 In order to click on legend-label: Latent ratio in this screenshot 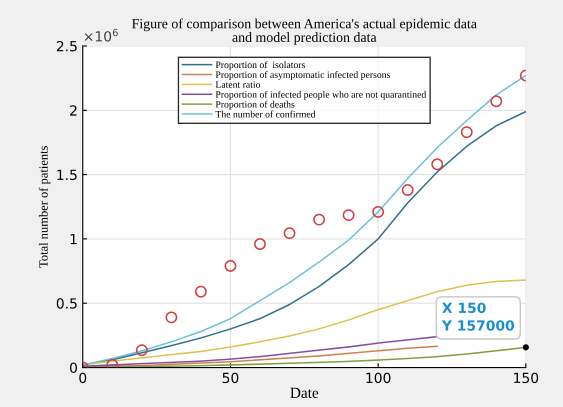, I will do `click(238, 84)`.